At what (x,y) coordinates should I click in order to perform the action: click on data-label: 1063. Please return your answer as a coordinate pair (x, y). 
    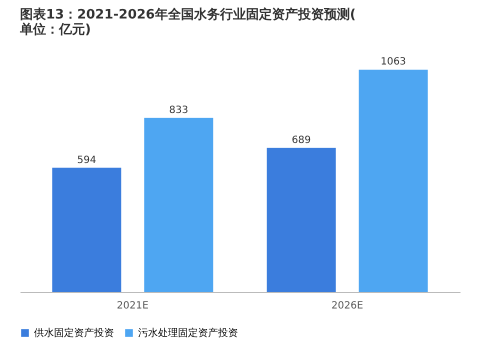
    Looking at the image, I should click on (393, 62).